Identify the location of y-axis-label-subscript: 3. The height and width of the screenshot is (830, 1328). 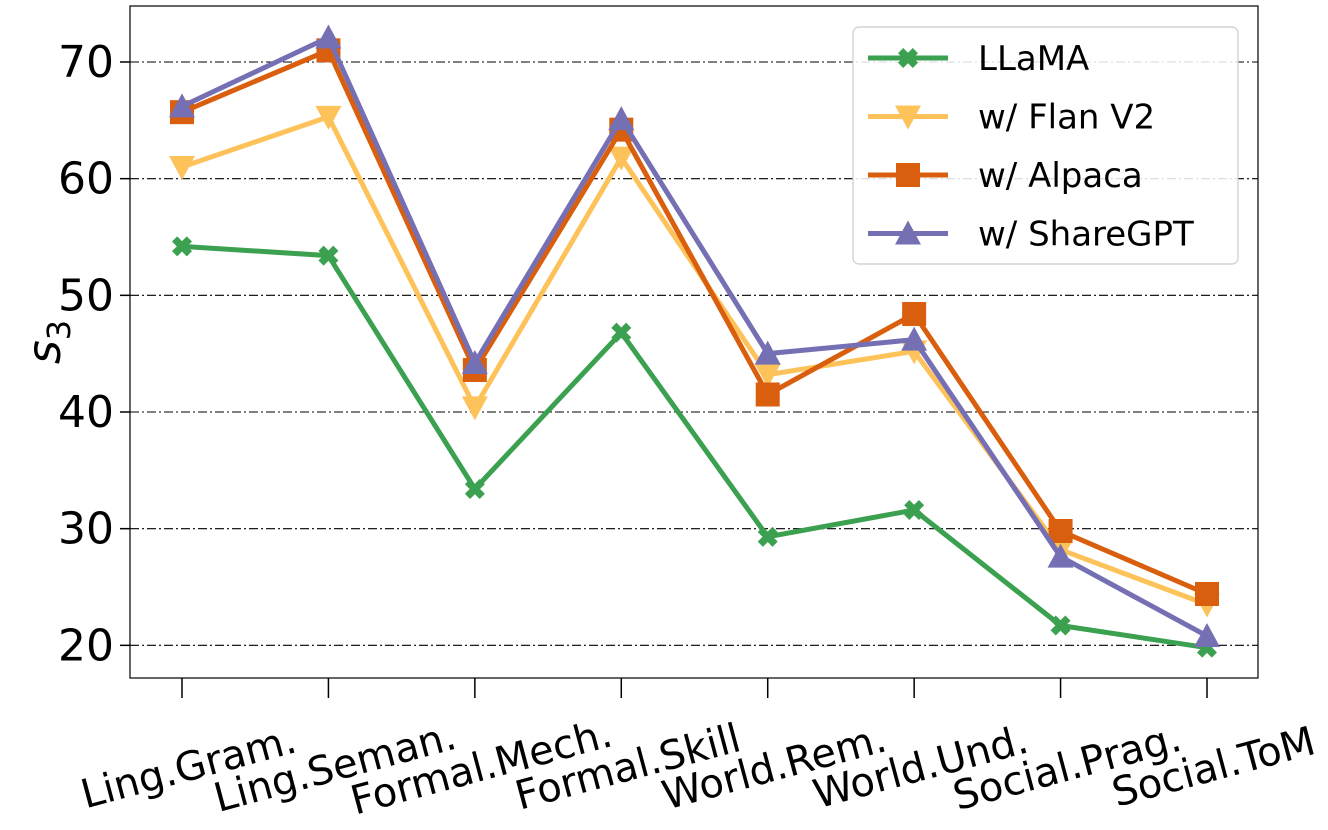
(59, 330).